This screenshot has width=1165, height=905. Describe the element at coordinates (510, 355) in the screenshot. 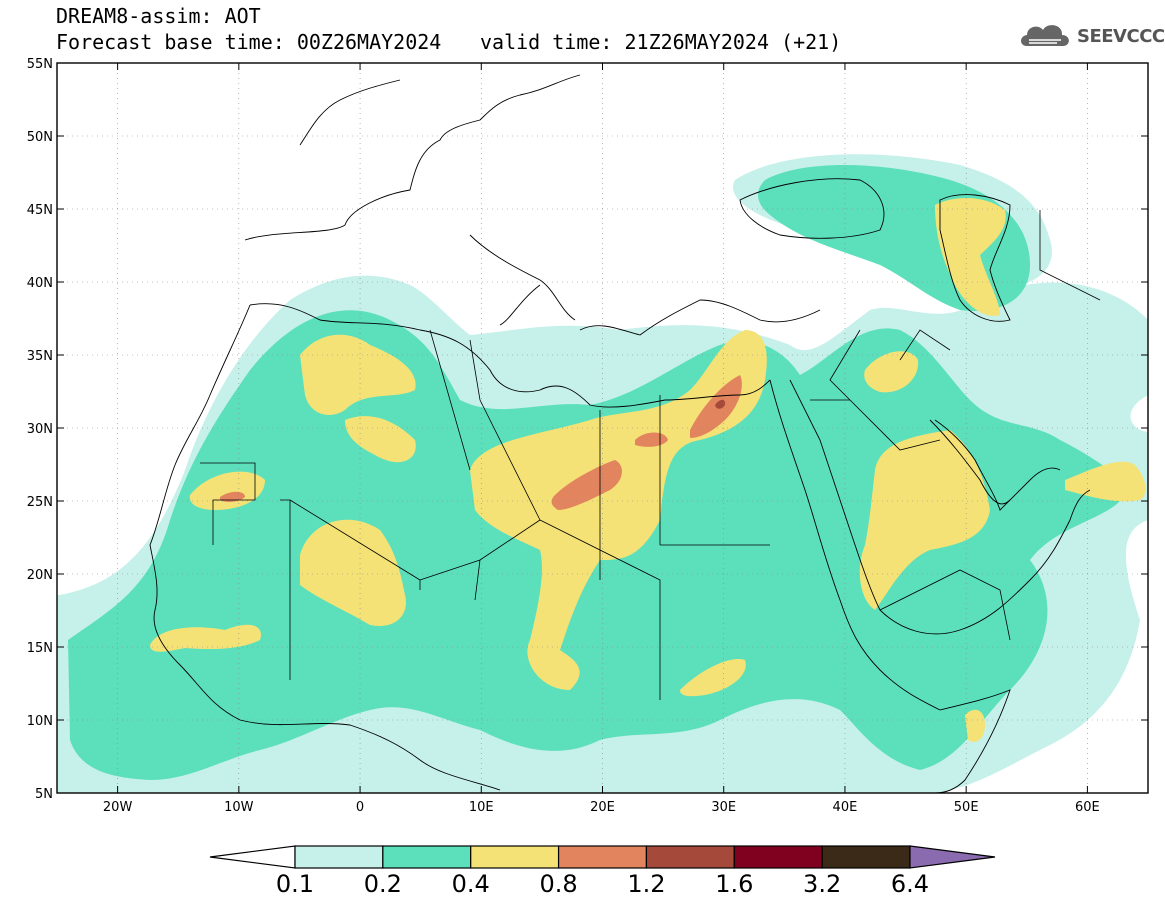

I see `coastline-africa-north` at that location.